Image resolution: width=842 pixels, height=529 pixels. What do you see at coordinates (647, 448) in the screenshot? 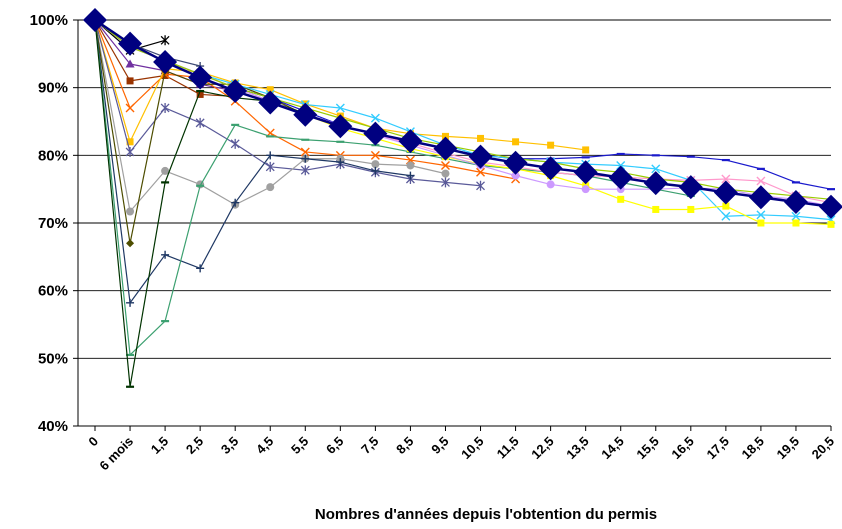
I see `x-tick-label: 15,5` at bounding box center [647, 448].